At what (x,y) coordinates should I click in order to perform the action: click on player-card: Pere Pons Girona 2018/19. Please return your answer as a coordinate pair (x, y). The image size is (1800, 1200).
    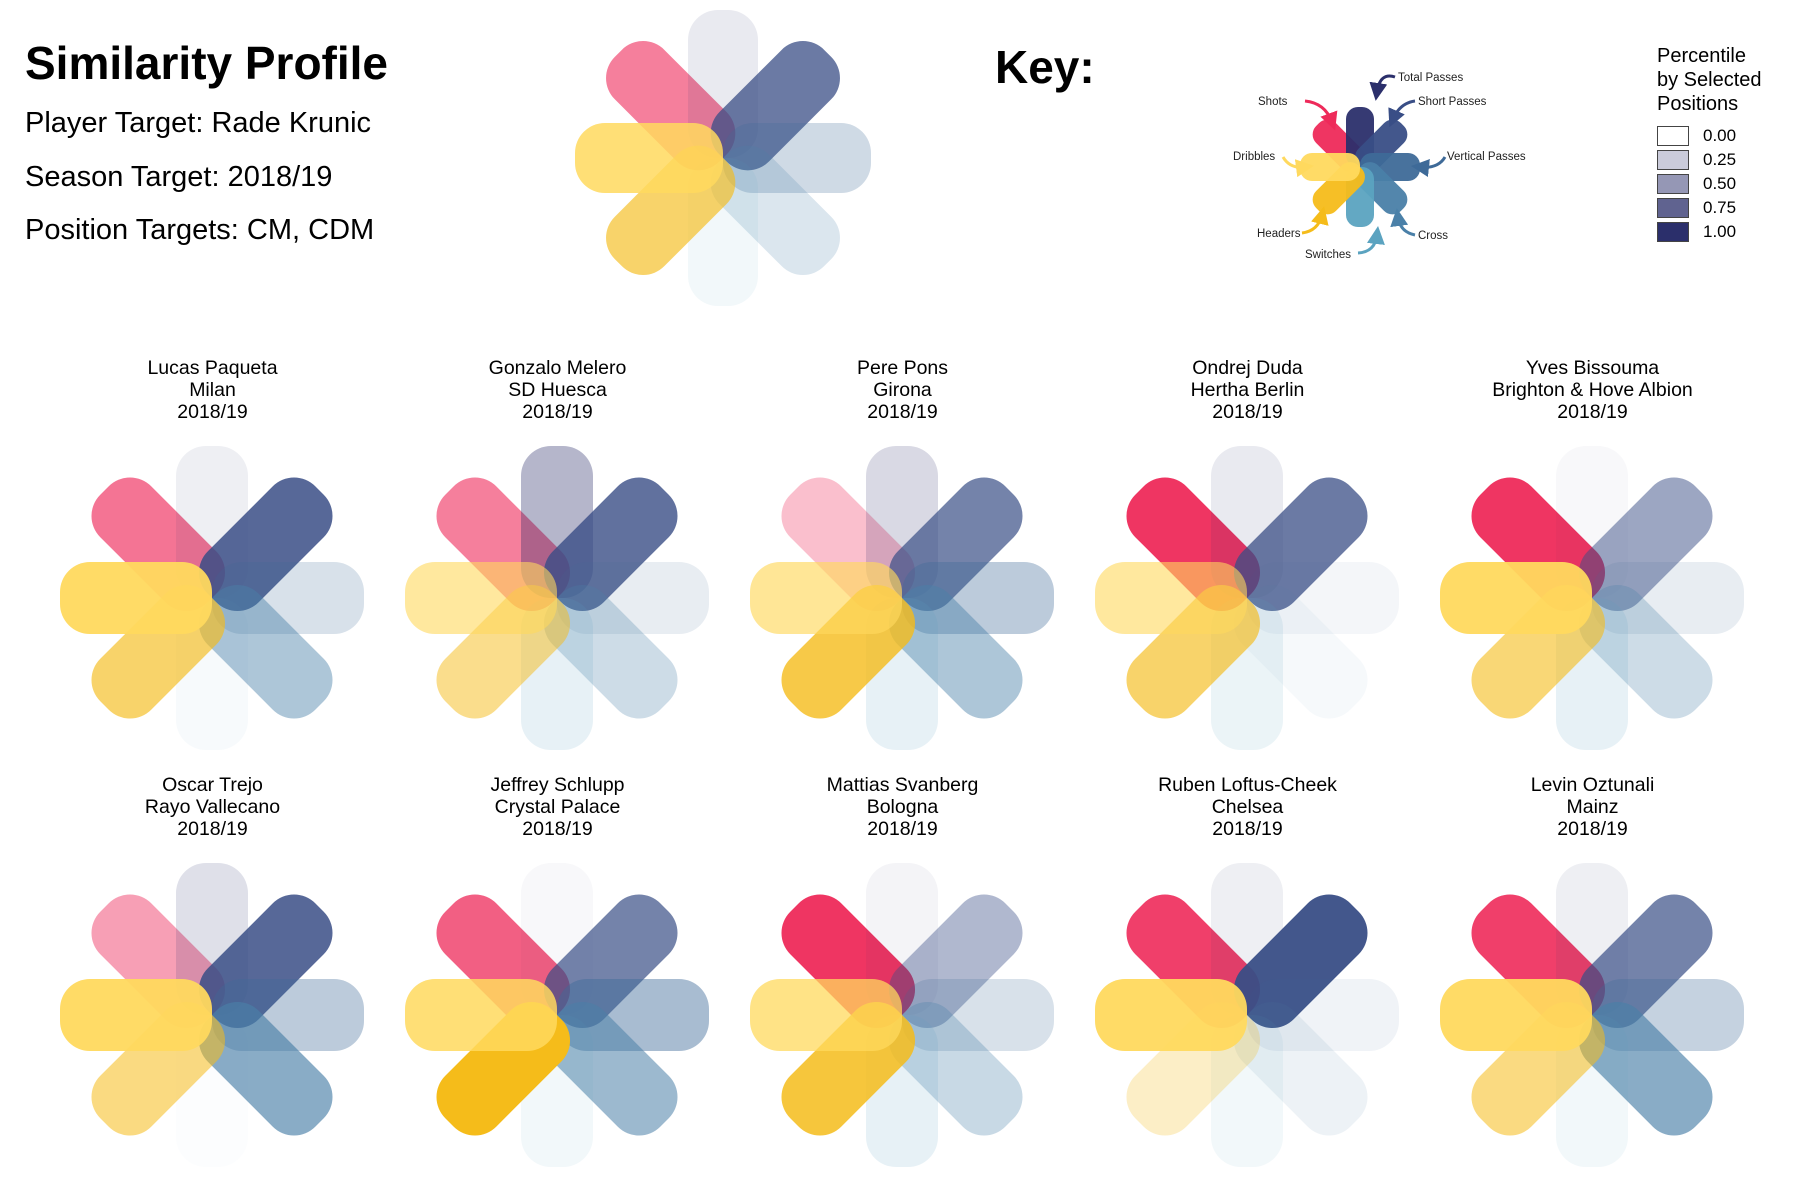
    Looking at the image, I should click on (902, 565).